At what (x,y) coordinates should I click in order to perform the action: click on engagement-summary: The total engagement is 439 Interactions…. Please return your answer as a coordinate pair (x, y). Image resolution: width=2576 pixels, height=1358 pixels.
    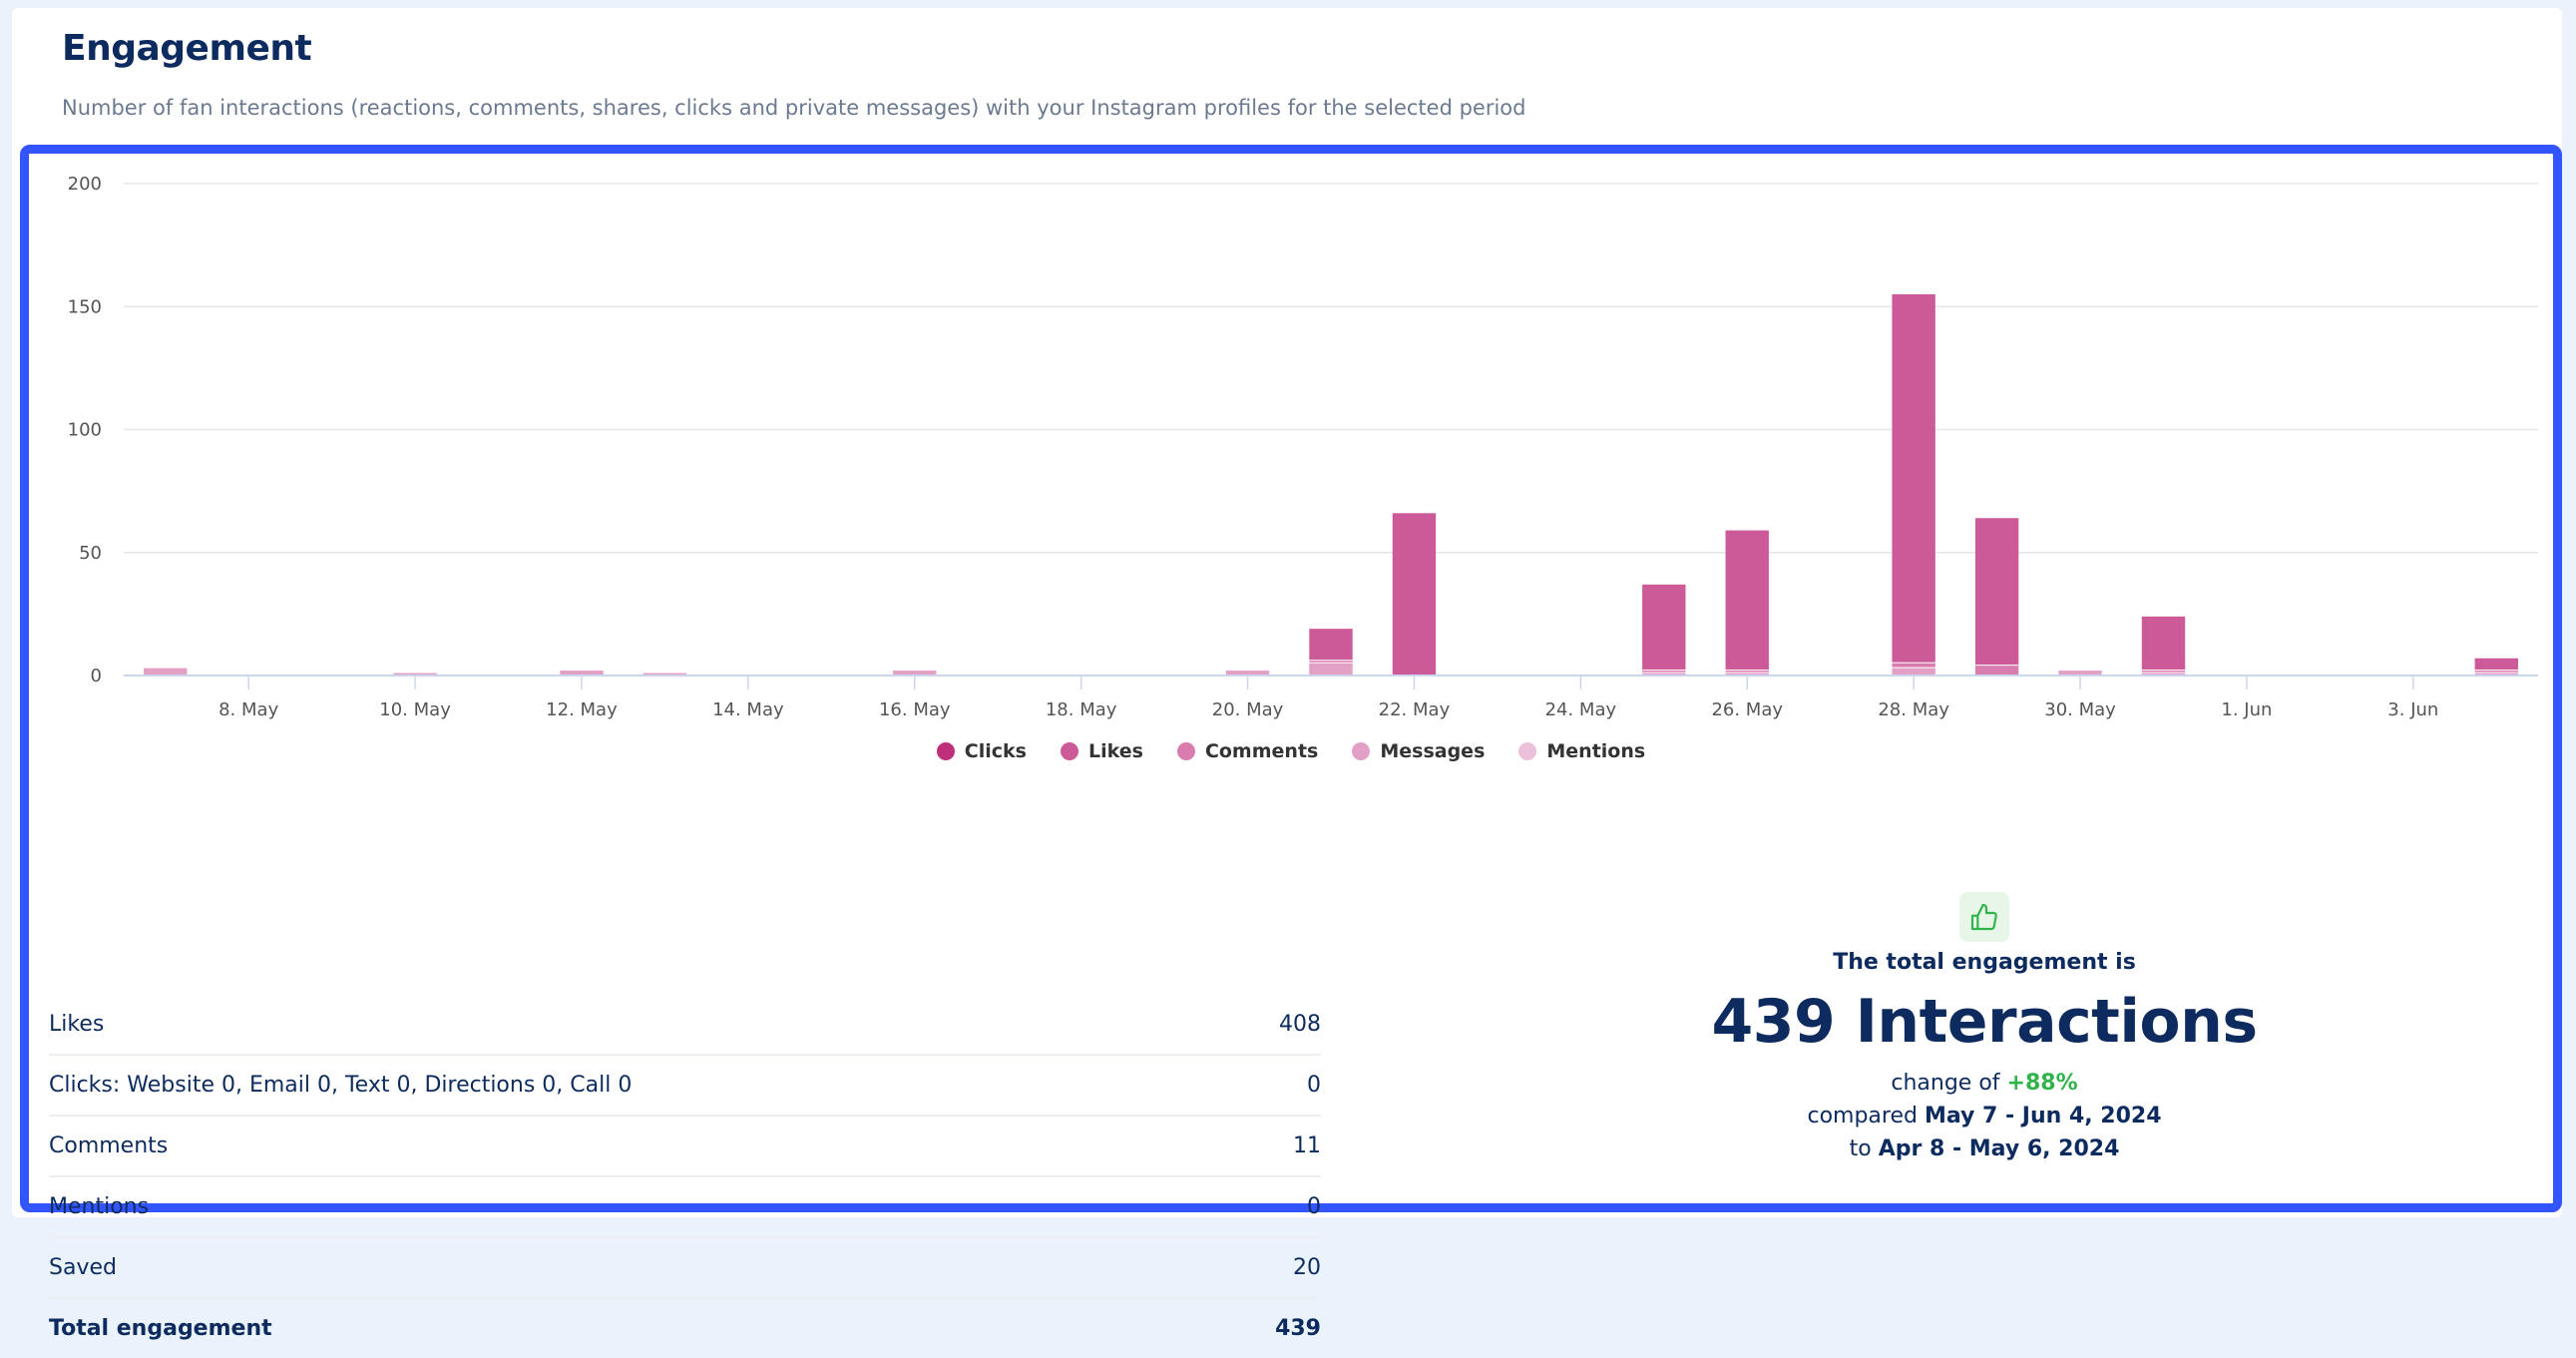
    Looking at the image, I should click on (1984, 1028).